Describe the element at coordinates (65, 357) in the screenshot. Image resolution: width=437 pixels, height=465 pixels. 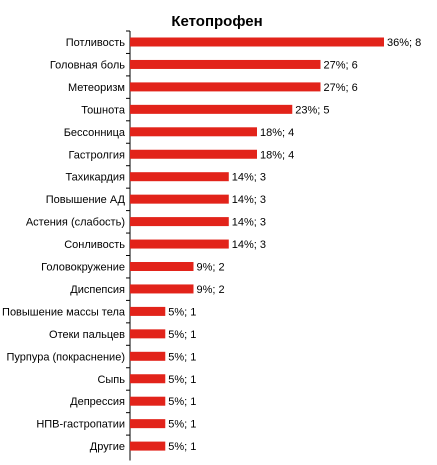
I see `category-label: Пурпура (покраснение)` at that location.